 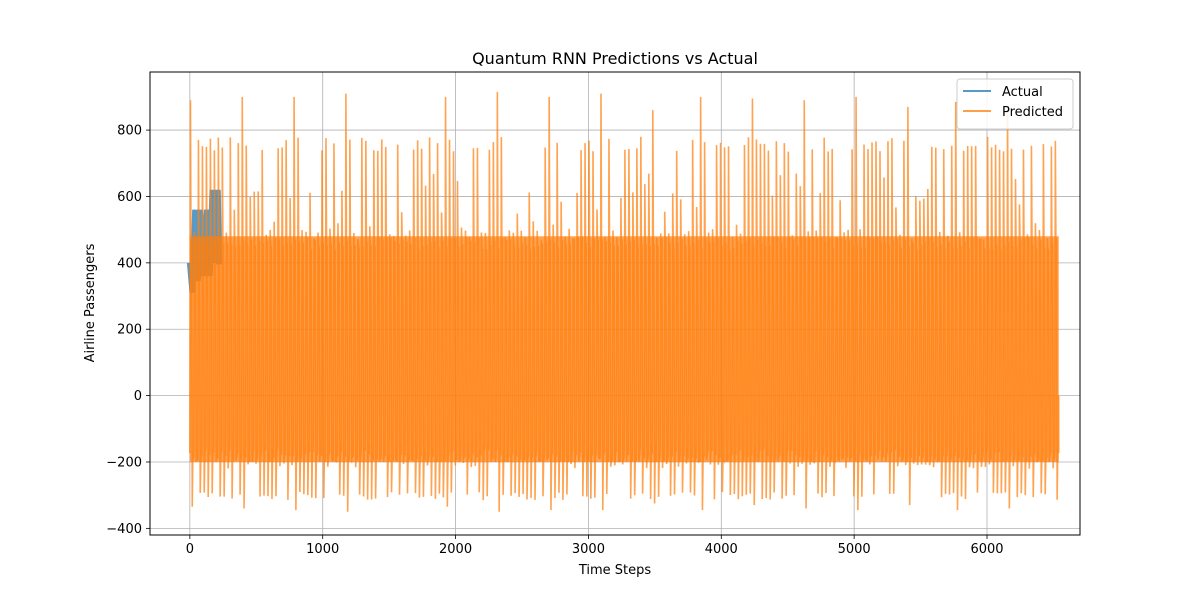 I want to click on legend-label-actual: Actual, so click(x=1022, y=92).